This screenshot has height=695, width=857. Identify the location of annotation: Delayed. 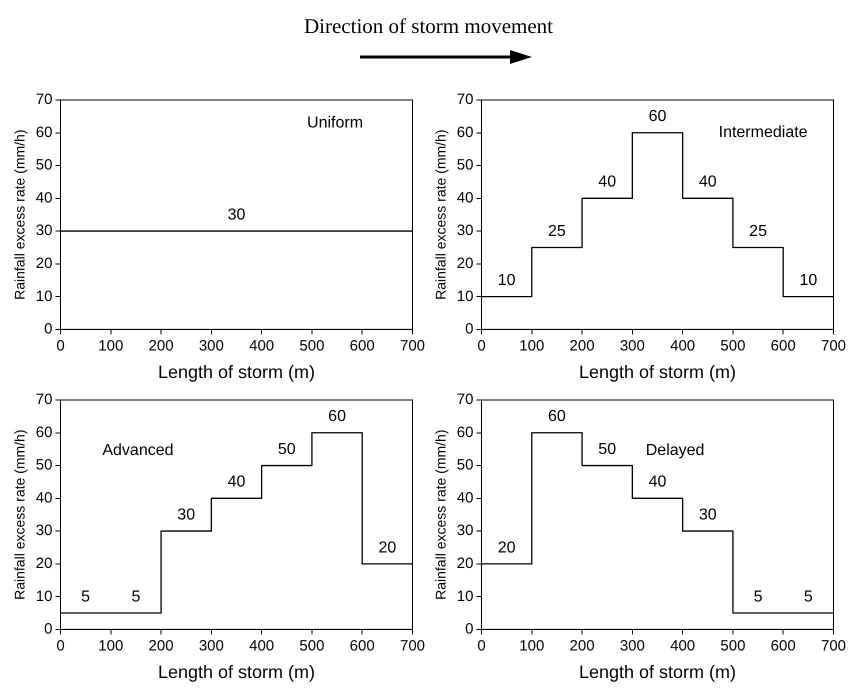
(675, 451).